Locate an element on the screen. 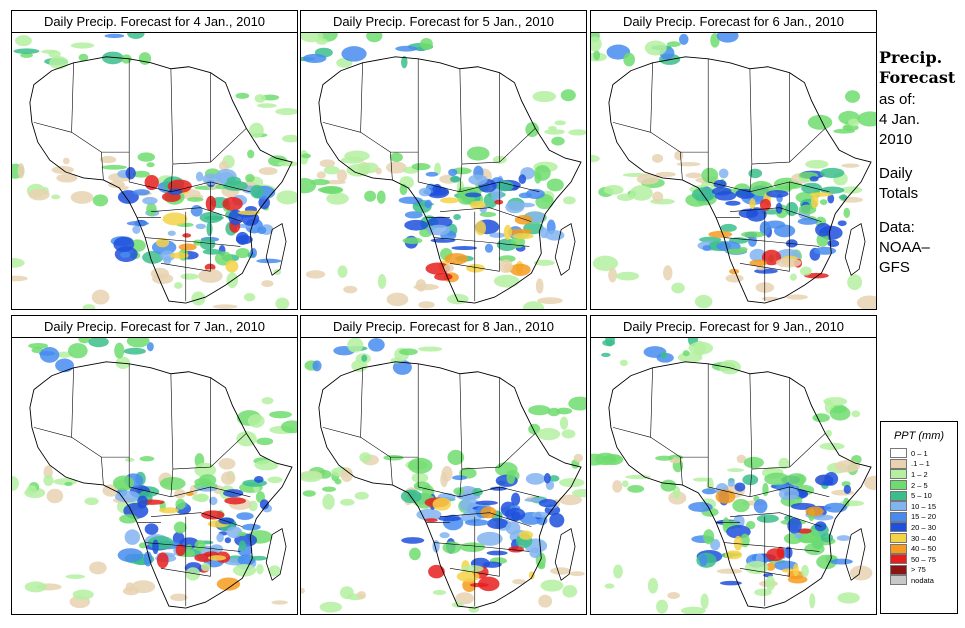  legend-label: 50 – 75 is located at coordinates (924, 559).